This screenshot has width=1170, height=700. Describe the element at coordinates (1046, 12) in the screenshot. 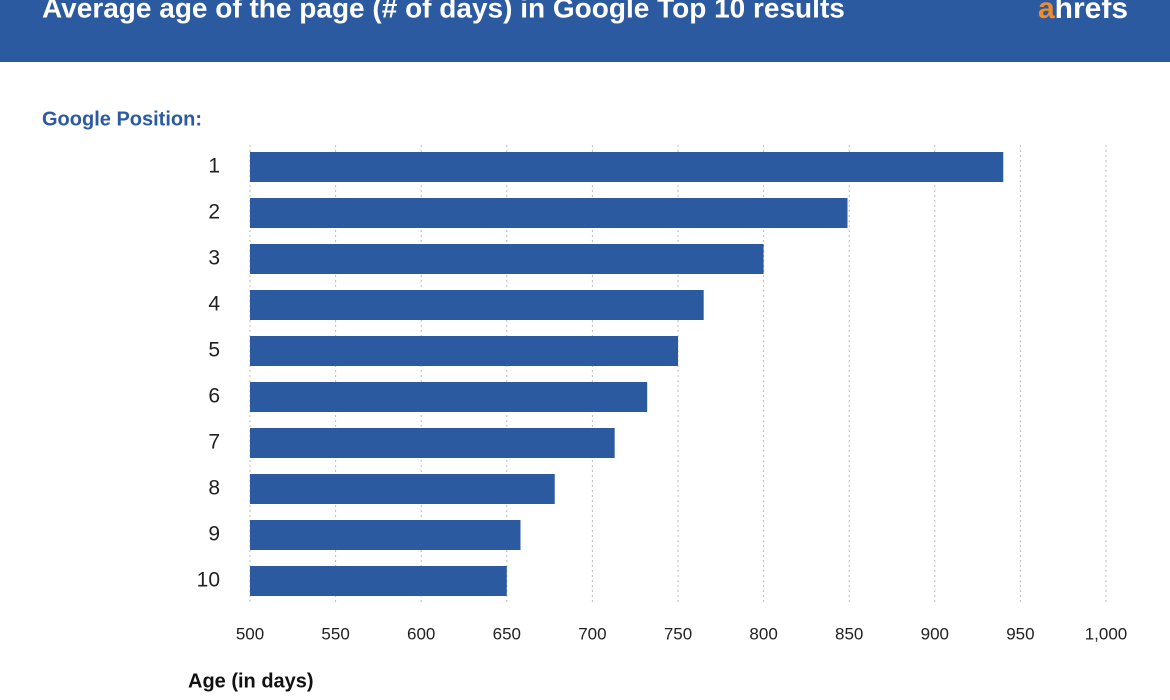

I see `logo-a: a` at that location.